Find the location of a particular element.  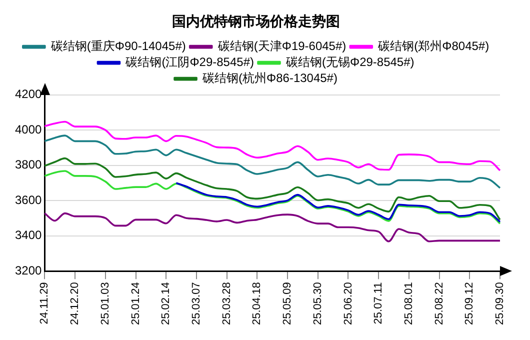

x-tick-label: 25.01.03 is located at coordinates (105, 304).